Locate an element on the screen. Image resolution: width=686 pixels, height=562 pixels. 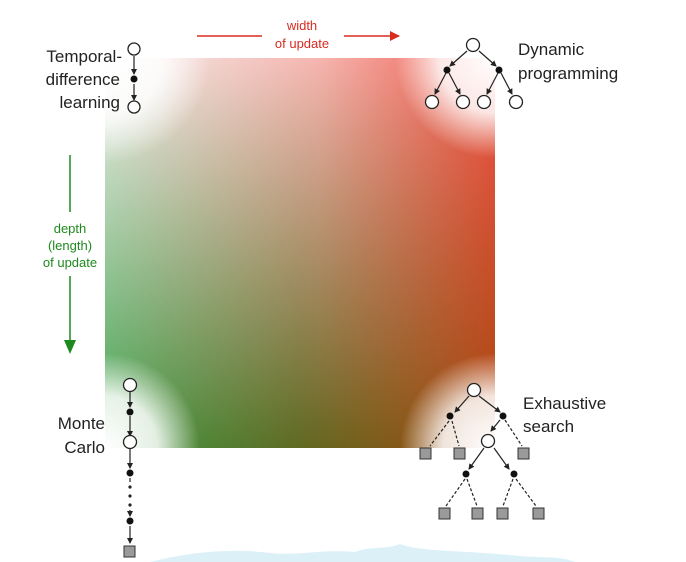
width-axis-label-1: width is located at coordinates (301, 25).